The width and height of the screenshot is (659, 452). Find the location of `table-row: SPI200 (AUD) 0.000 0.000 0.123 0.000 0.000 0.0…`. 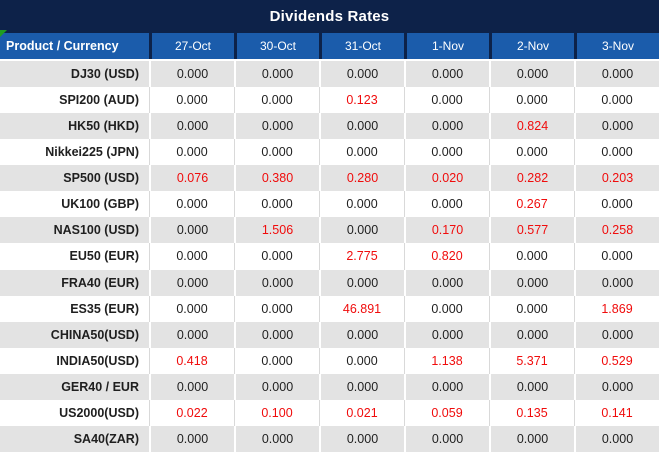

table-row: SPI200 (AUD) 0.000 0.000 0.123 0.000 0.000 0.0… is located at coordinates (329, 100).